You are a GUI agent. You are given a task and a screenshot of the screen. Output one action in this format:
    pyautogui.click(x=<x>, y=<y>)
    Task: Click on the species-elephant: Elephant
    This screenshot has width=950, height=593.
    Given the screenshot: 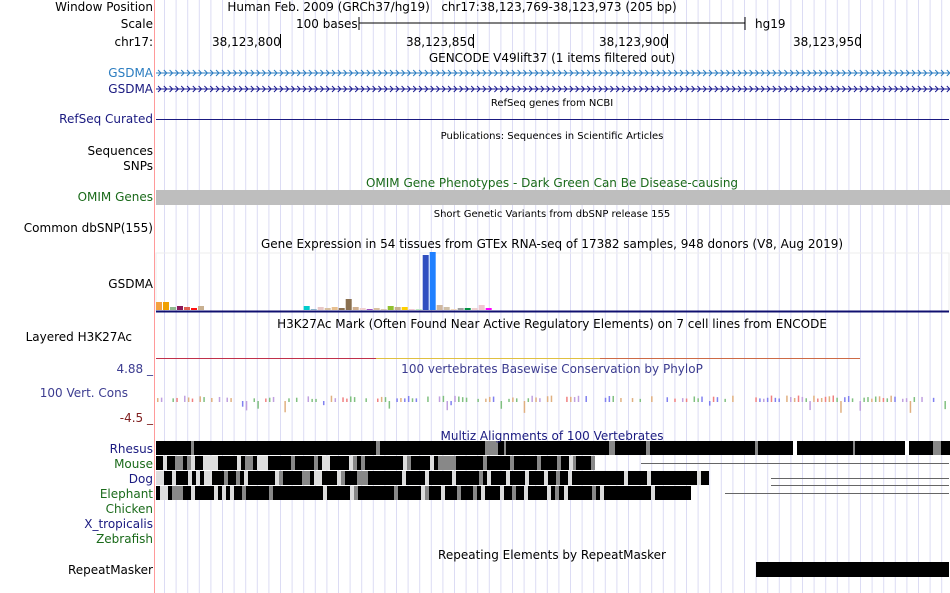 What is the action you would take?
    pyautogui.click(x=126, y=494)
    